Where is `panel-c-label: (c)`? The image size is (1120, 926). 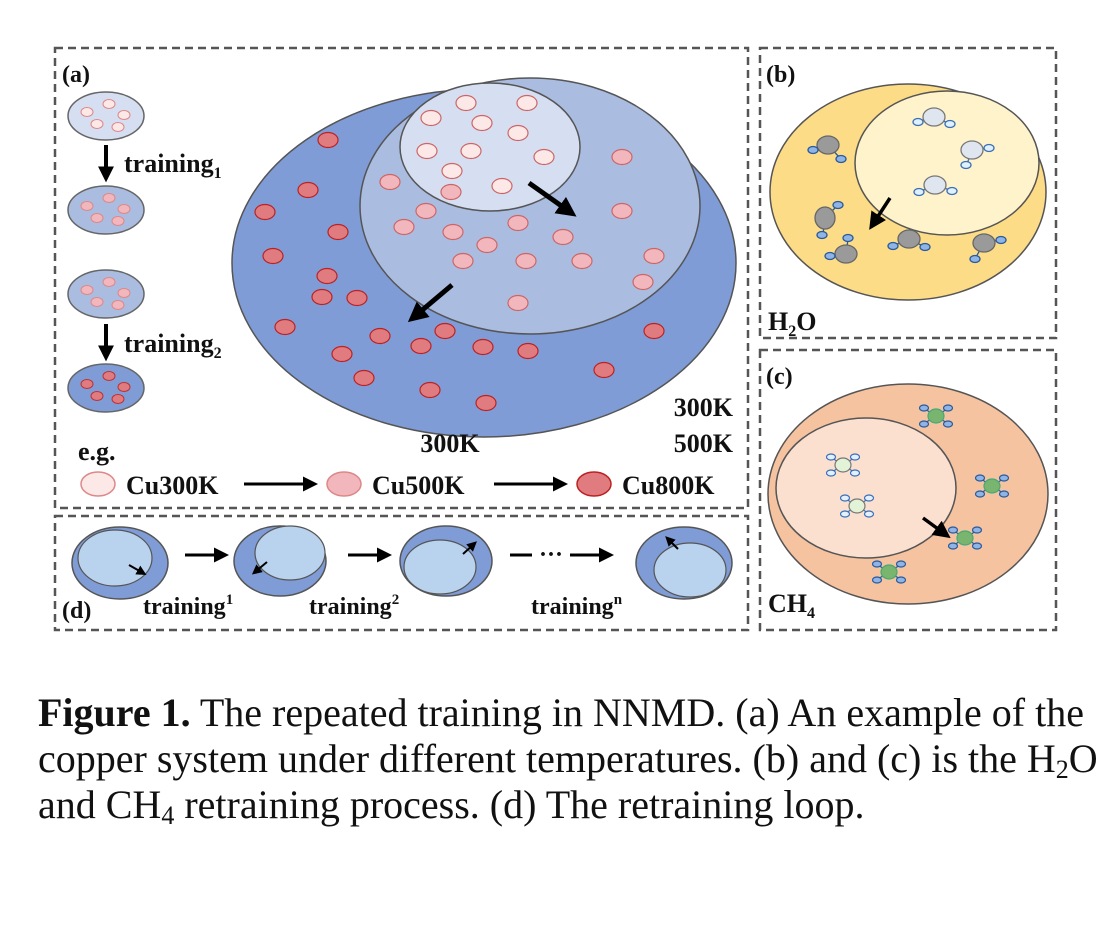 panel-c-label: (c) is located at coordinates (779, 377).